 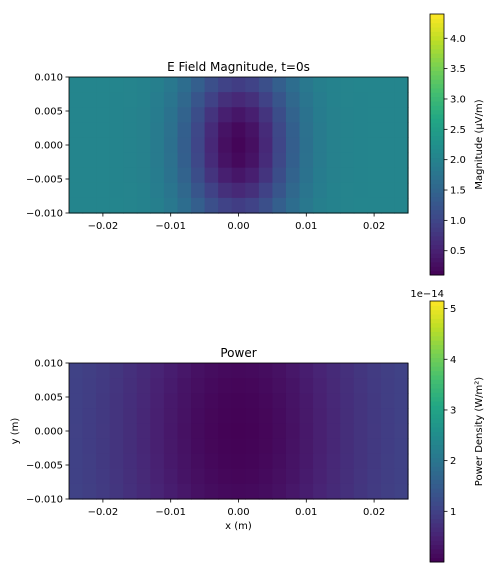 I want to click on colorbar-tick-label: 3, so click(x=453, y=410).